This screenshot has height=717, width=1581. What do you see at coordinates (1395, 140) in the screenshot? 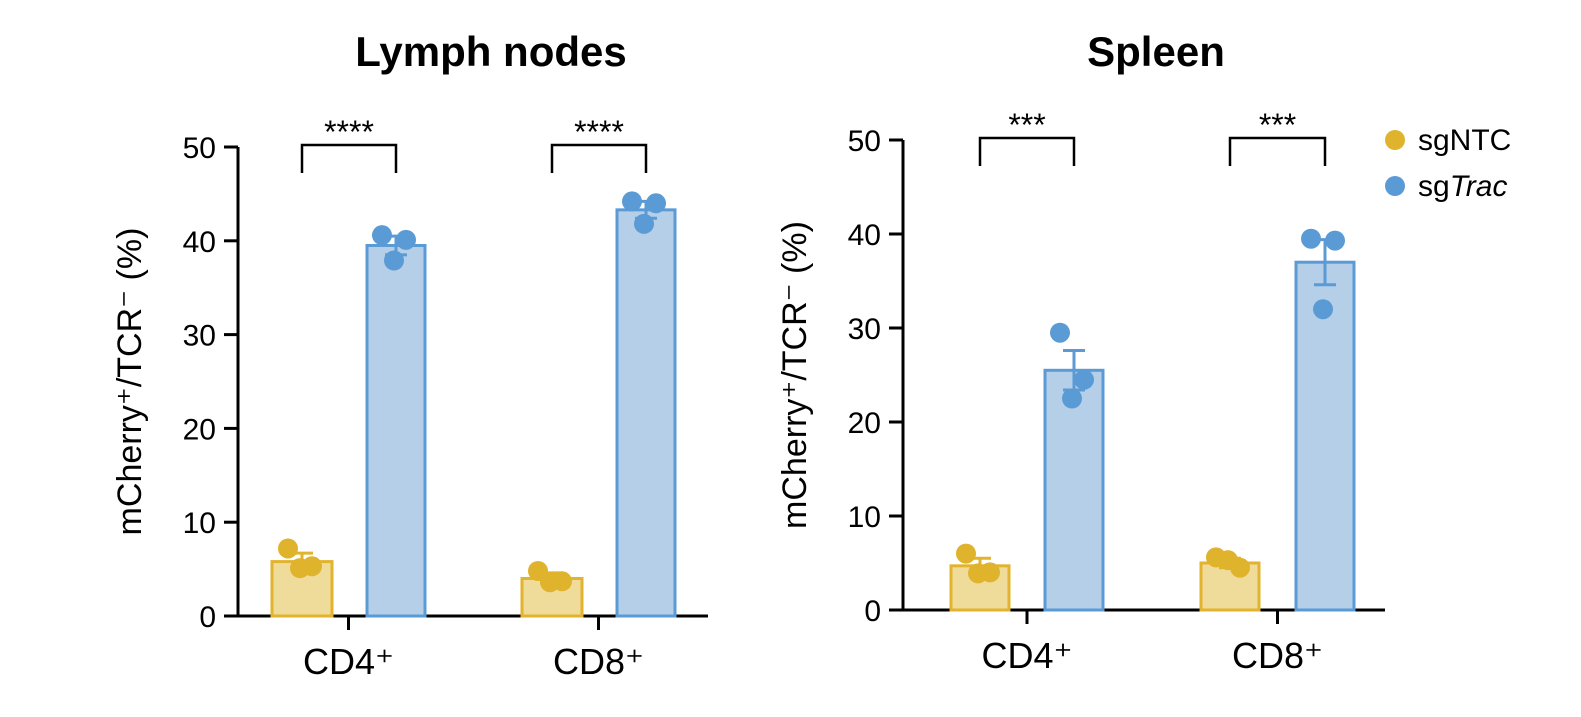
I see `legend-marker-sgntc` at bounding box center [1395, 140].